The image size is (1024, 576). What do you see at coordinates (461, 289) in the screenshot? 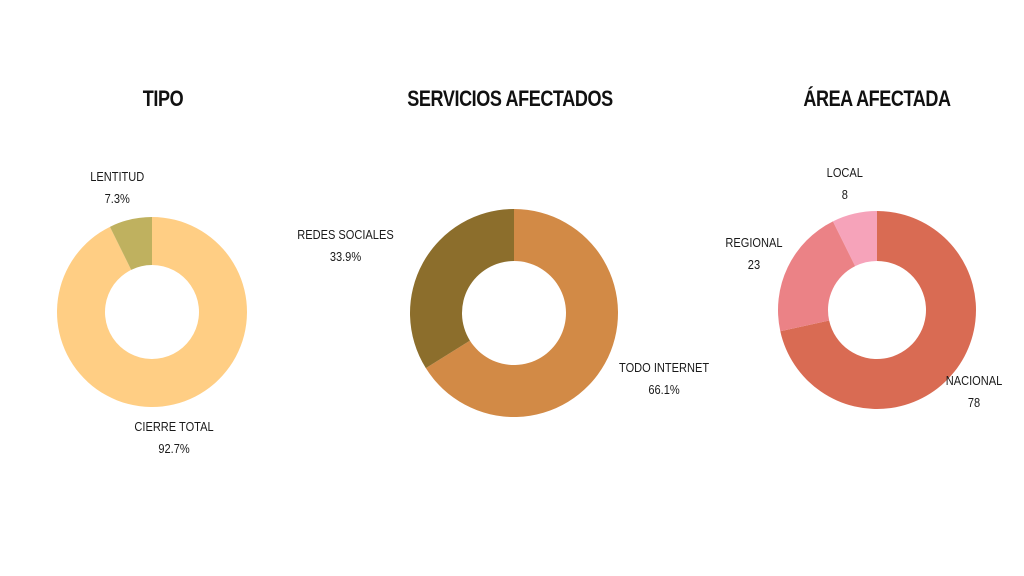
I see `donut-slice-redes-sociales` at bounding box center [461, 289].